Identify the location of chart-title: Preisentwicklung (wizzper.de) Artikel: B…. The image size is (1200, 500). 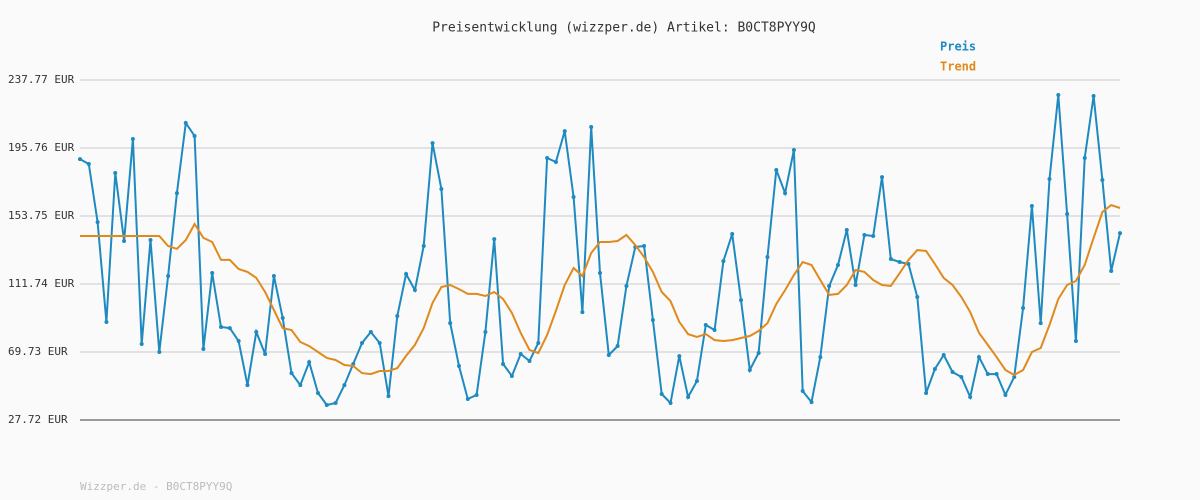
(624, 28).